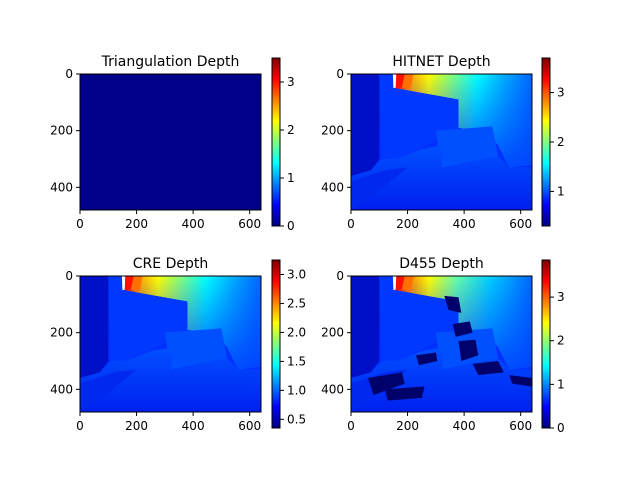  What do you see at coordinates (296, 303) in the screenshot?
I see `colorbar-tick-label: 2.5` at bounding box center [296, 303].